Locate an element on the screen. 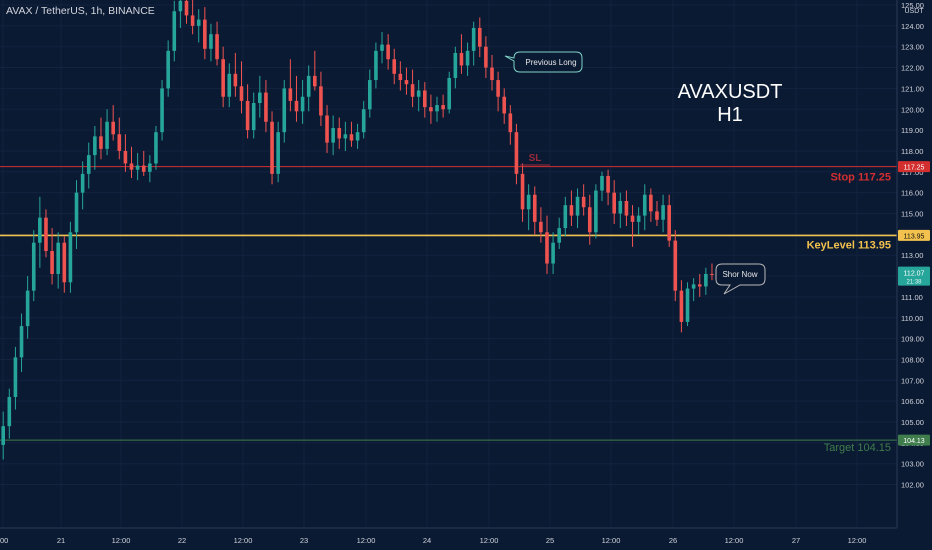  time-tick-label: 26 is located at coordinates (673, 540).